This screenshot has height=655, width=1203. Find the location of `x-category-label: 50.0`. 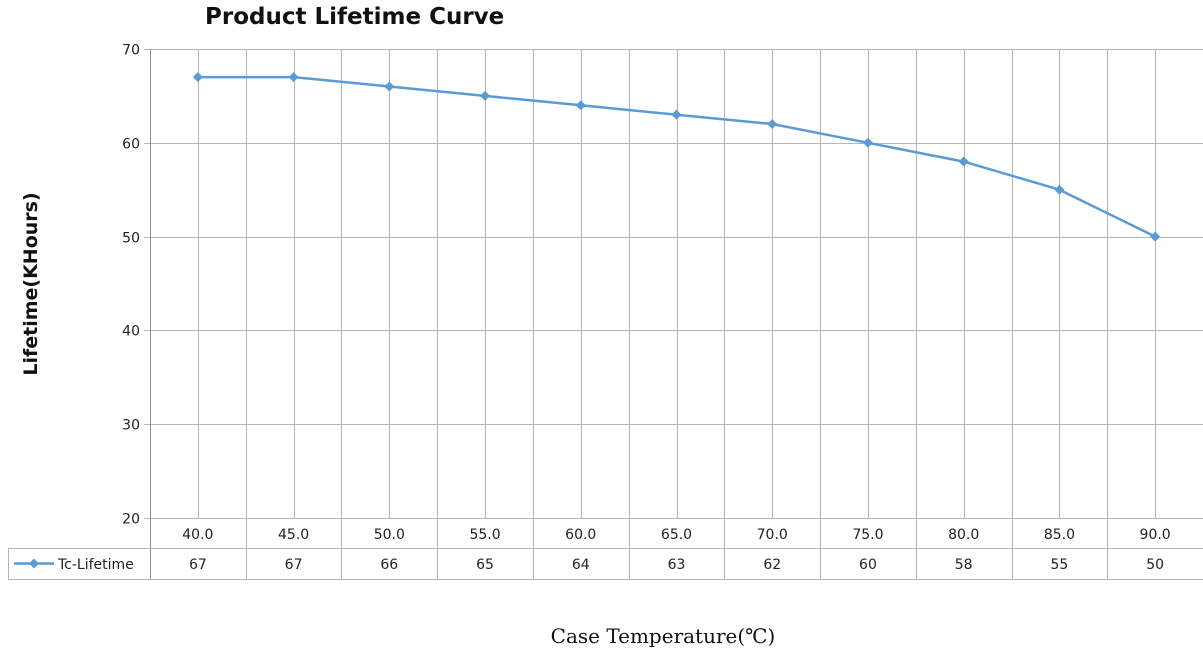

x-category-label: 50.0 is located at coordinates (389, 535).